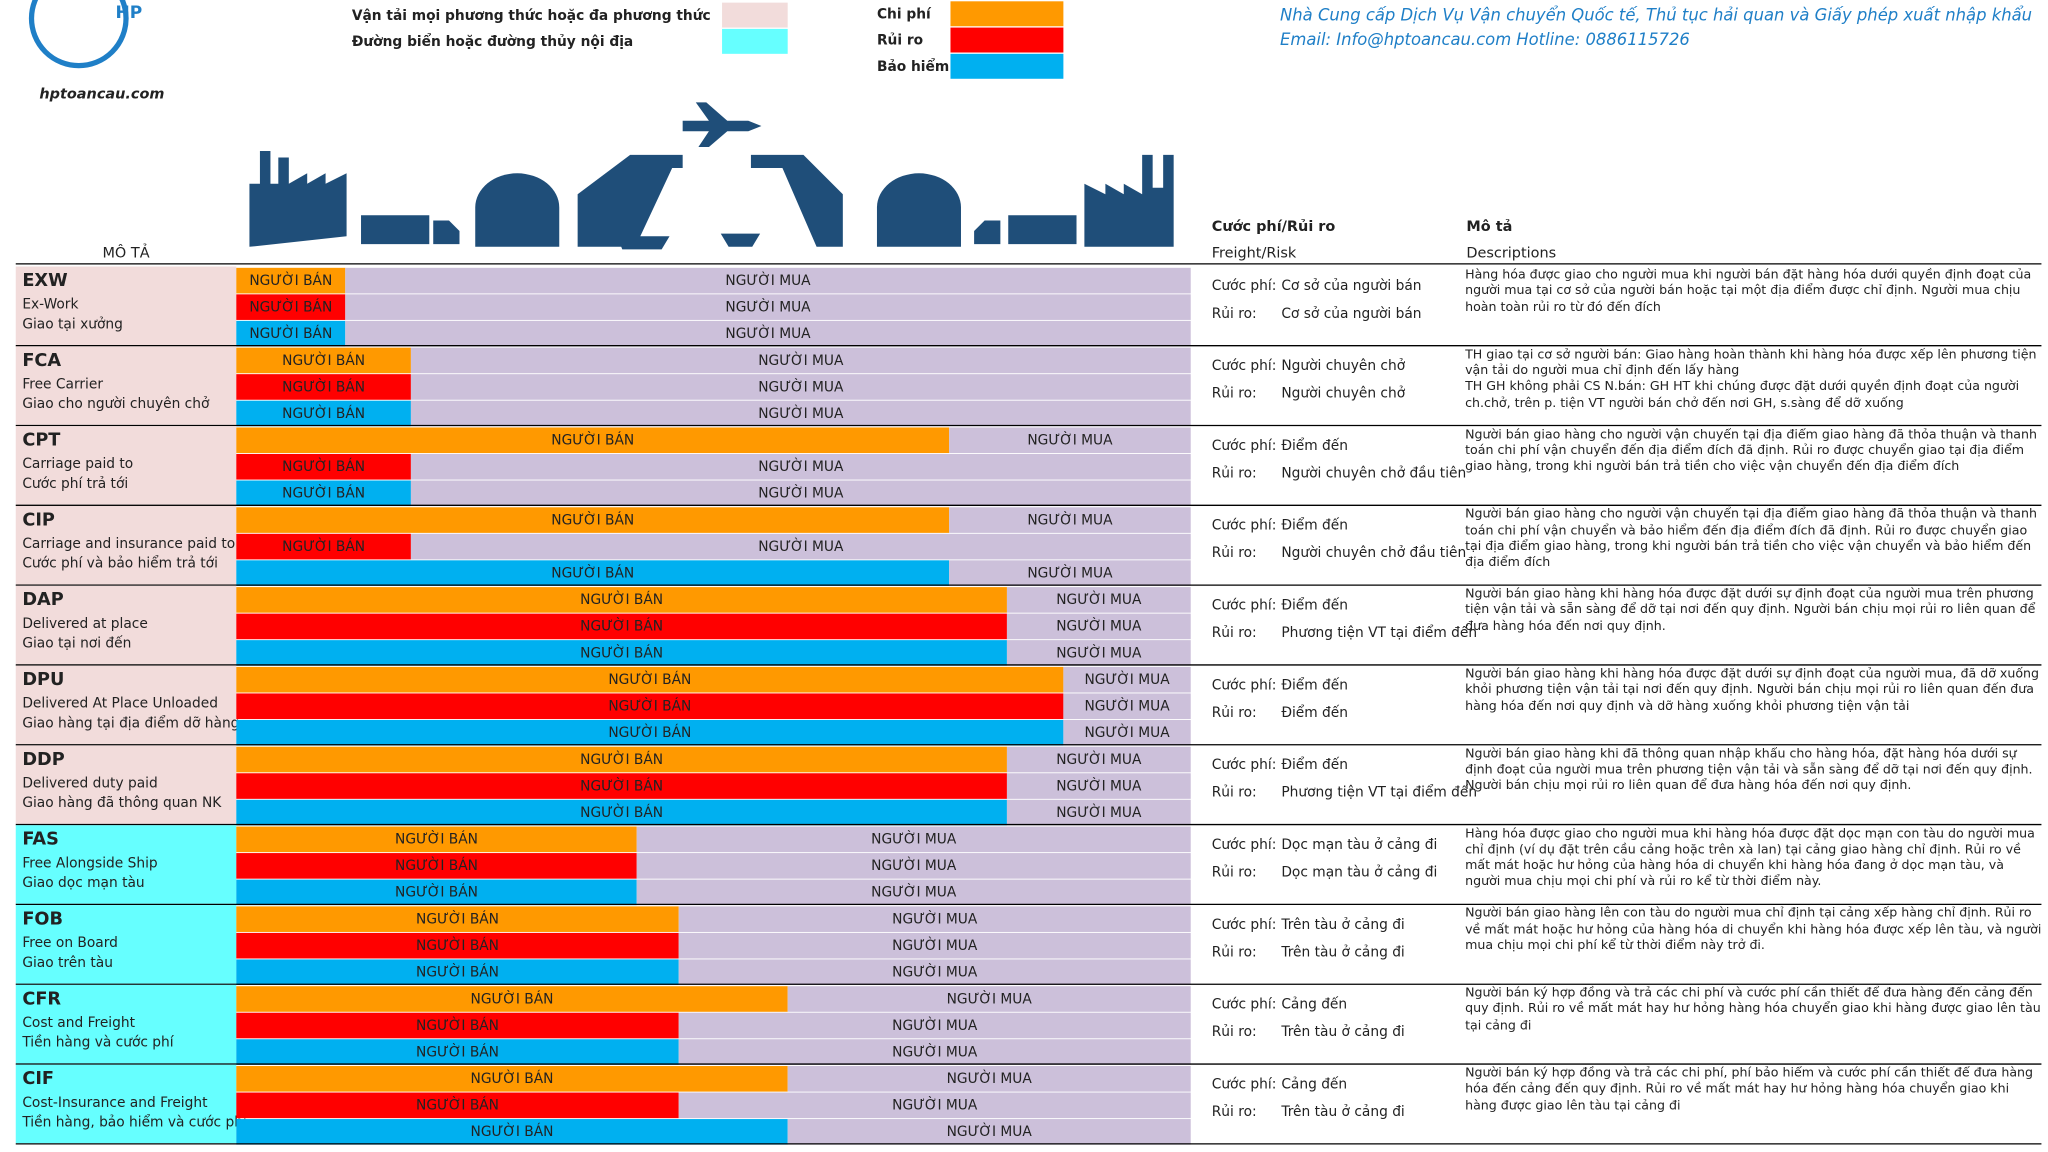 Image resolution: width=2048 pixels, height=1152 pixels. Describe the element at coordinates (85, 34) in the screenshot. I see `logo: HP` at that location.